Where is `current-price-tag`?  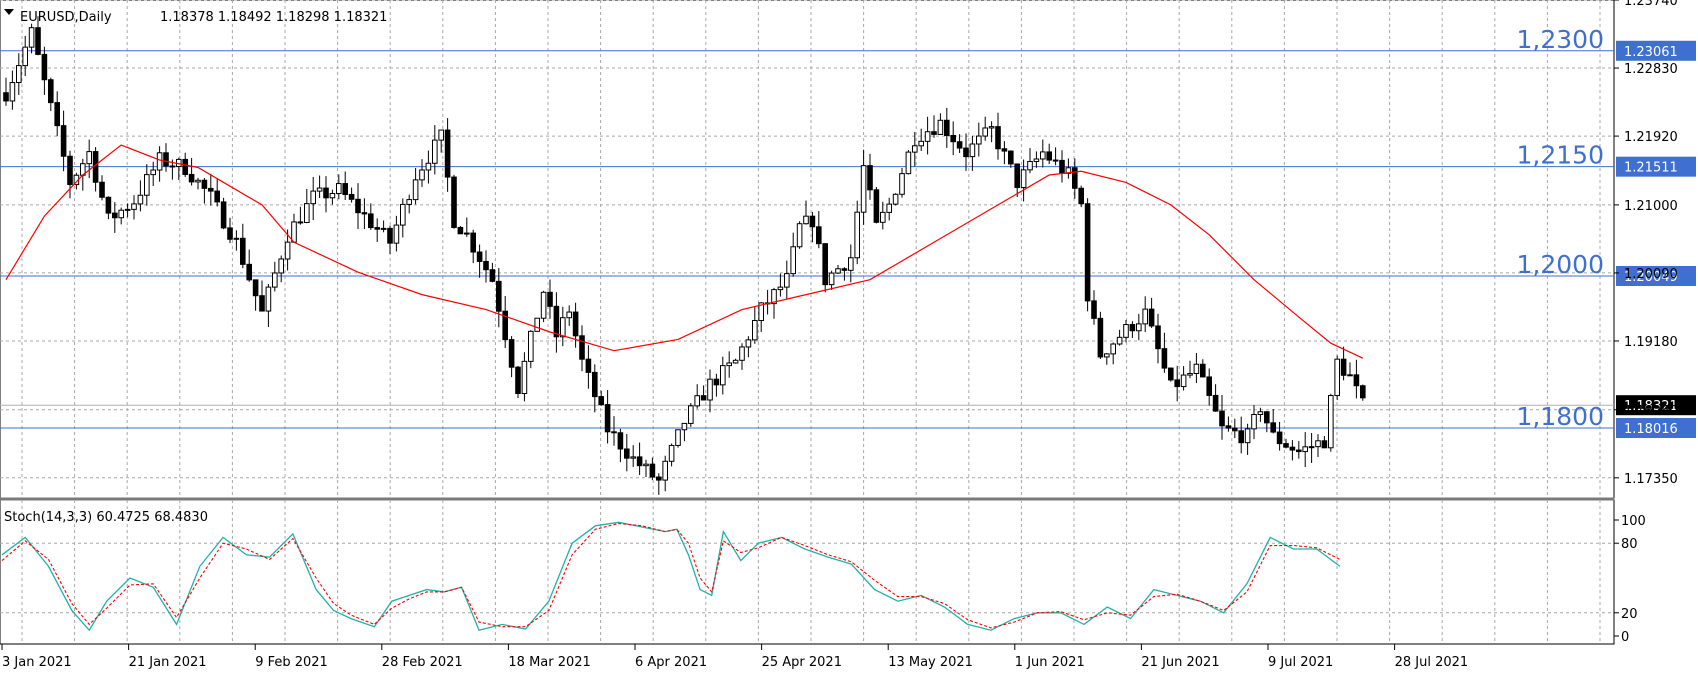 current-price-tag is located at coordinates (1656, 405).